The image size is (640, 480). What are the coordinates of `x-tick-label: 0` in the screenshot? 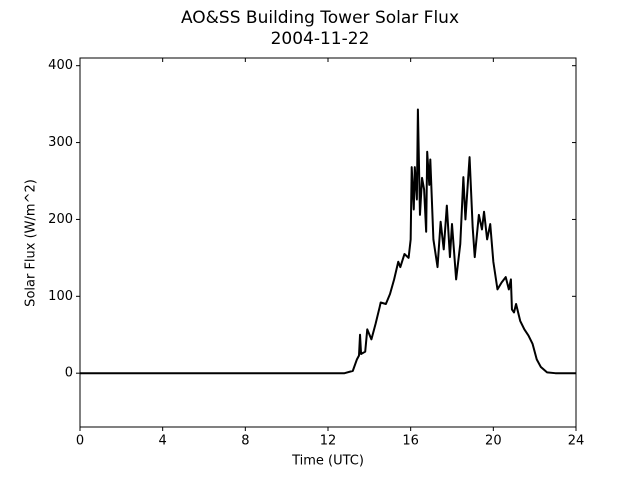 It's located at (80, 441).